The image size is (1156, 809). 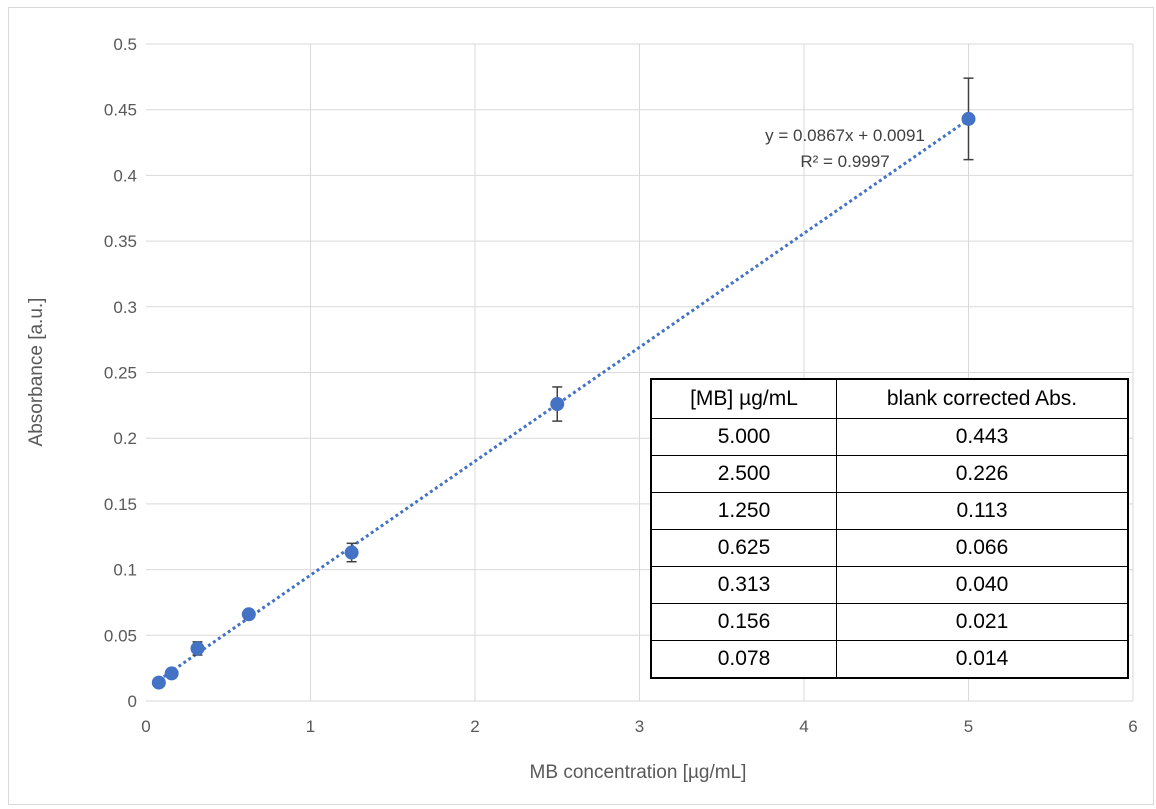 I want to click on table-row: 2.500 0.226, so click(x=889, y=474).